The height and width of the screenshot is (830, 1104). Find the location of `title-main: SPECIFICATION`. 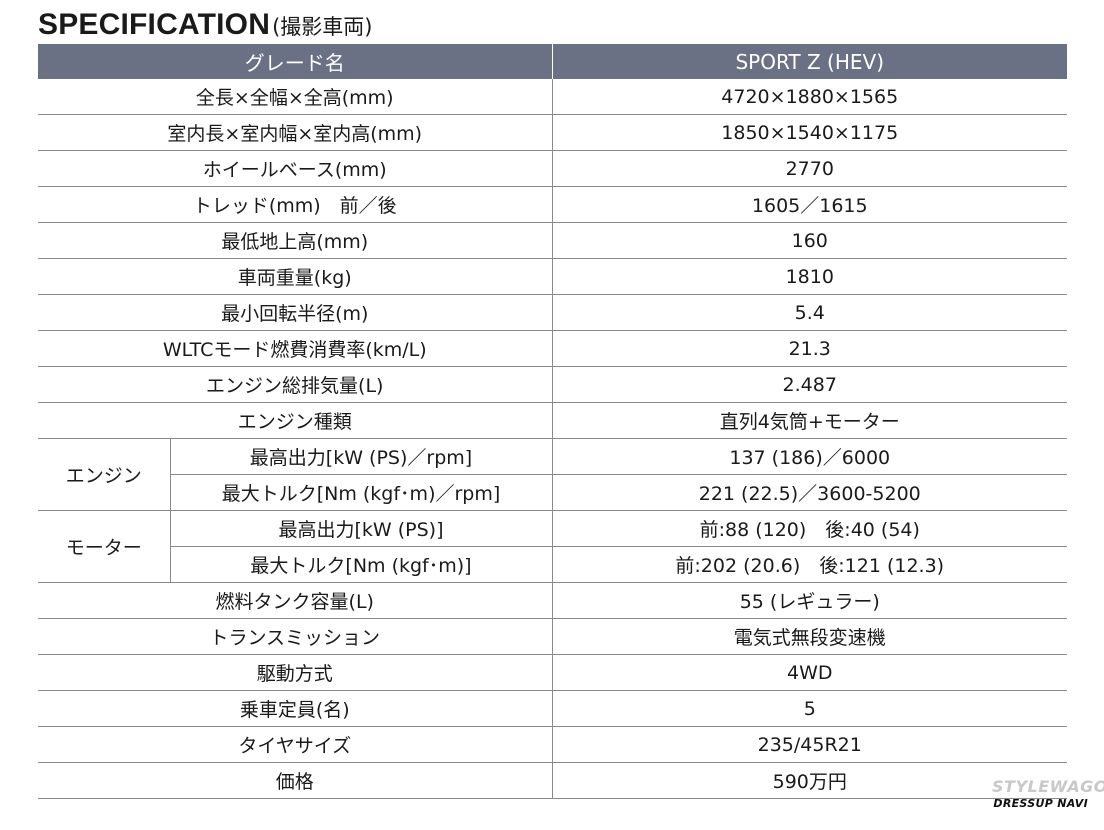

title-main: SPECIFICATION is located at coordinates (154, 24).